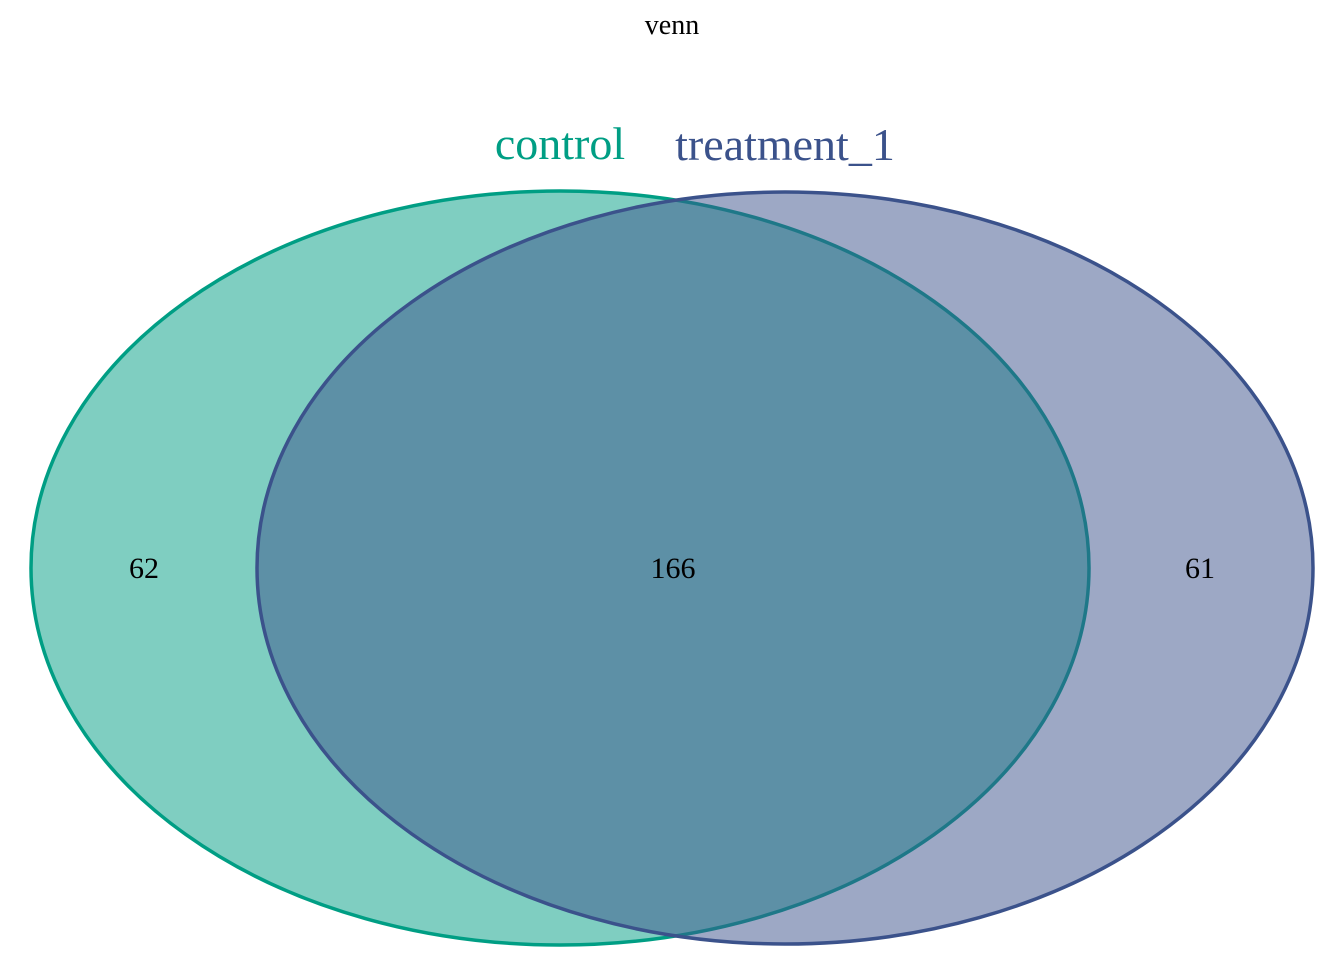  What do you see at coordinates (785, 144) in the screenshot?
I see `set-label-treatment-1: treatment_1` at bounding box center [785, 144].